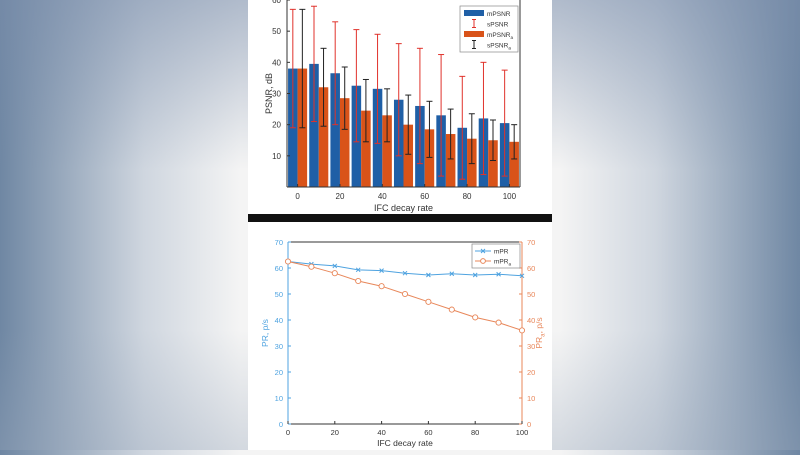 Image resolution: width=800 pixels, height=455 pixels. What do you see at coordinates (265, 333) in the screenshot?
I see `left-y-axis-label: PR, p/s` at bounding box center [265, 333].